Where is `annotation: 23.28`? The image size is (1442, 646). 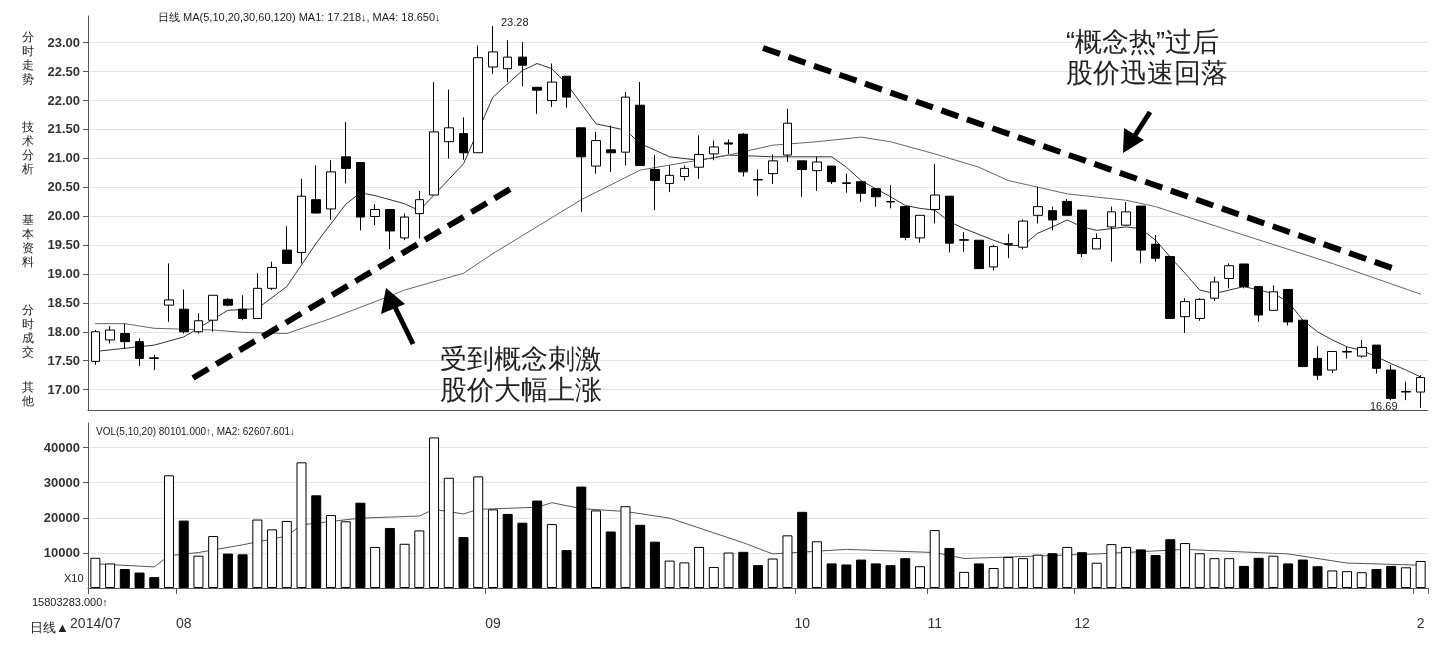
annotation: 23.28 is located at coordinates (515, 22).